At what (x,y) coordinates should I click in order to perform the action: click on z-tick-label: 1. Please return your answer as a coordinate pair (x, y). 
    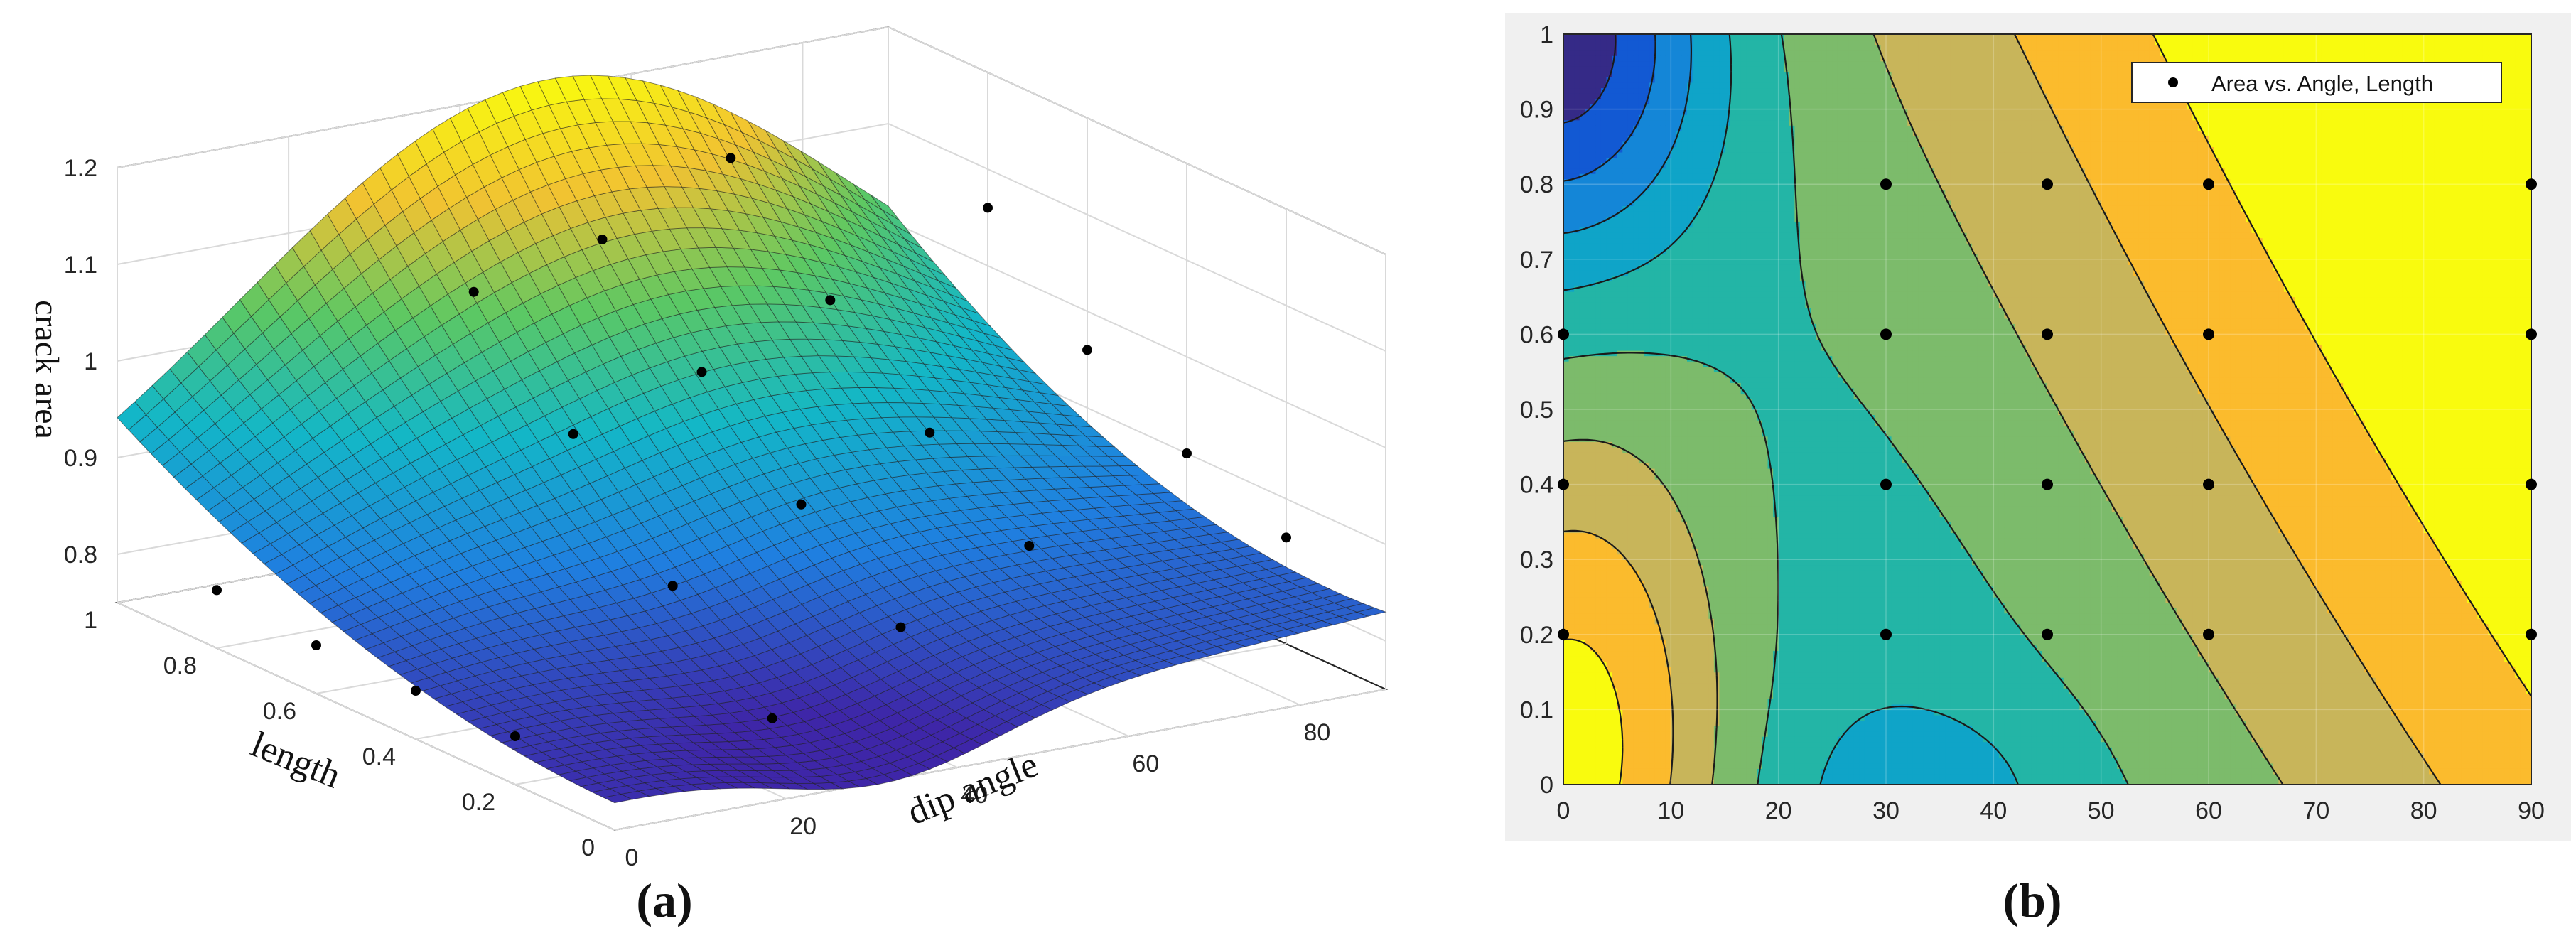
    Looking at the image, I should click on (91, 361).